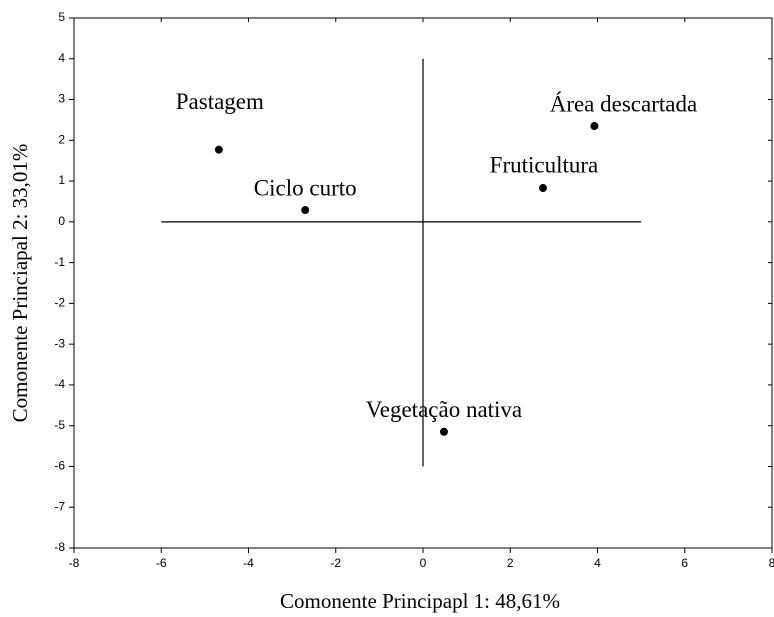 The width and height of the screenshot is (774, 617). What do you see at coordinates (61, 58) in the screenshot?
I see `y-tick-label: 4` at bounding box center [61, 58].